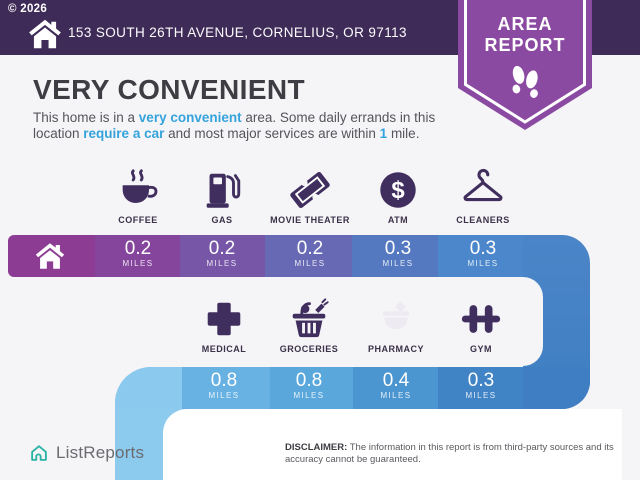 Image resolution: width=640 pixels, height=480 pixels. I want to click on place-label: GROCERIES, so click(309, 349).